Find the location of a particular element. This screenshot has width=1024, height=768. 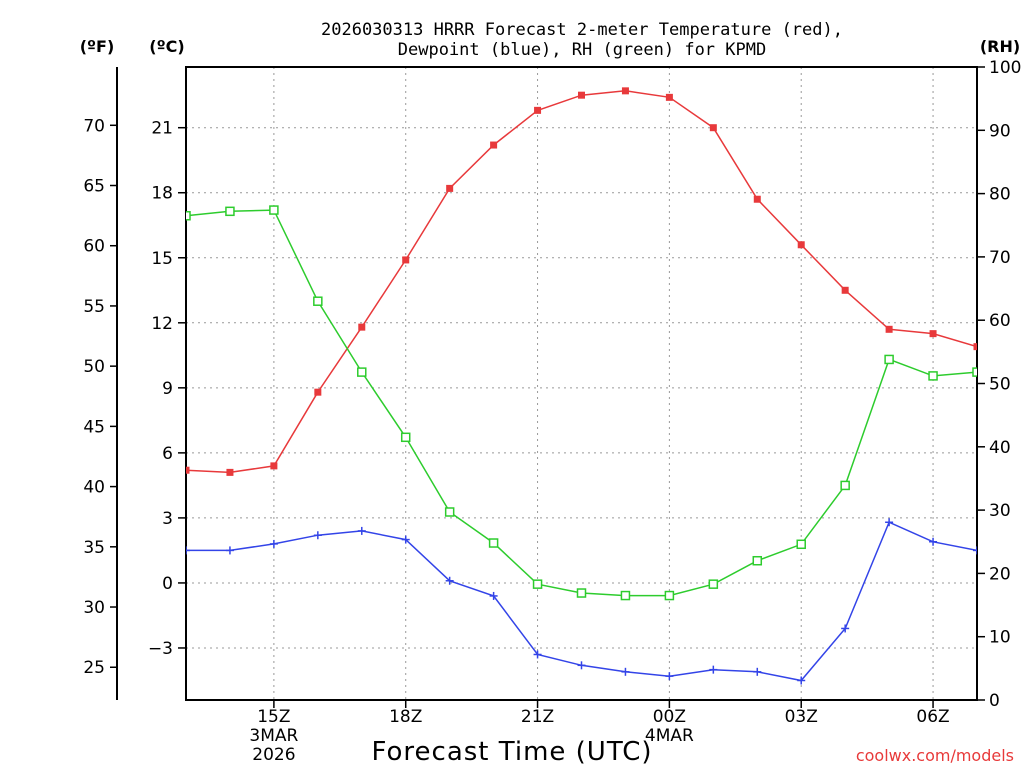

celsius-tick-label: 12 is located at coordinates (162, 324).